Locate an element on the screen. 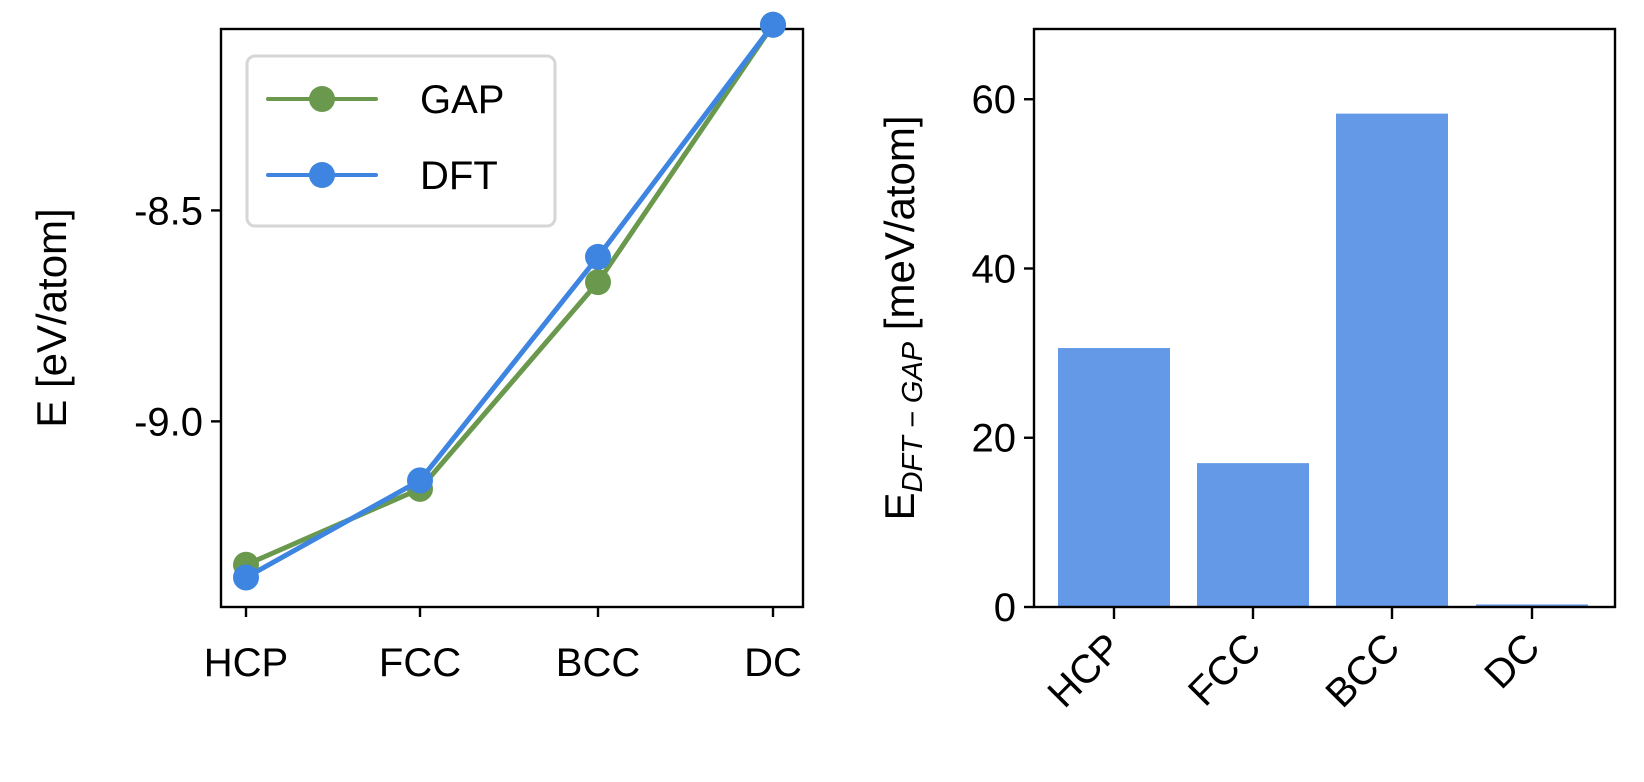 The height and width of the screenshot is (782, 1644). legend: GAP DFT is located at coordinates (401, 141).